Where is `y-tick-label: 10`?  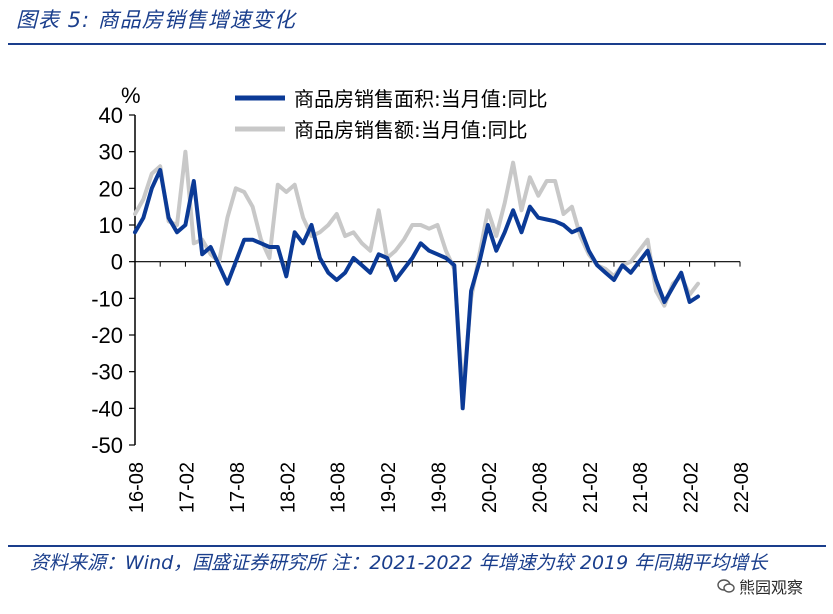
y-tick-label: 10 is located at coordinates (111, 225).